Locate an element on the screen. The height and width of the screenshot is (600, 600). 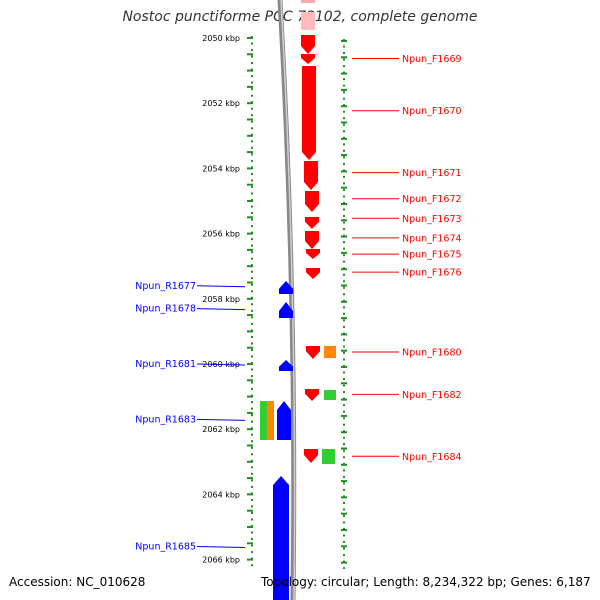
gene-label-leader is located at coordinates (221, 419).